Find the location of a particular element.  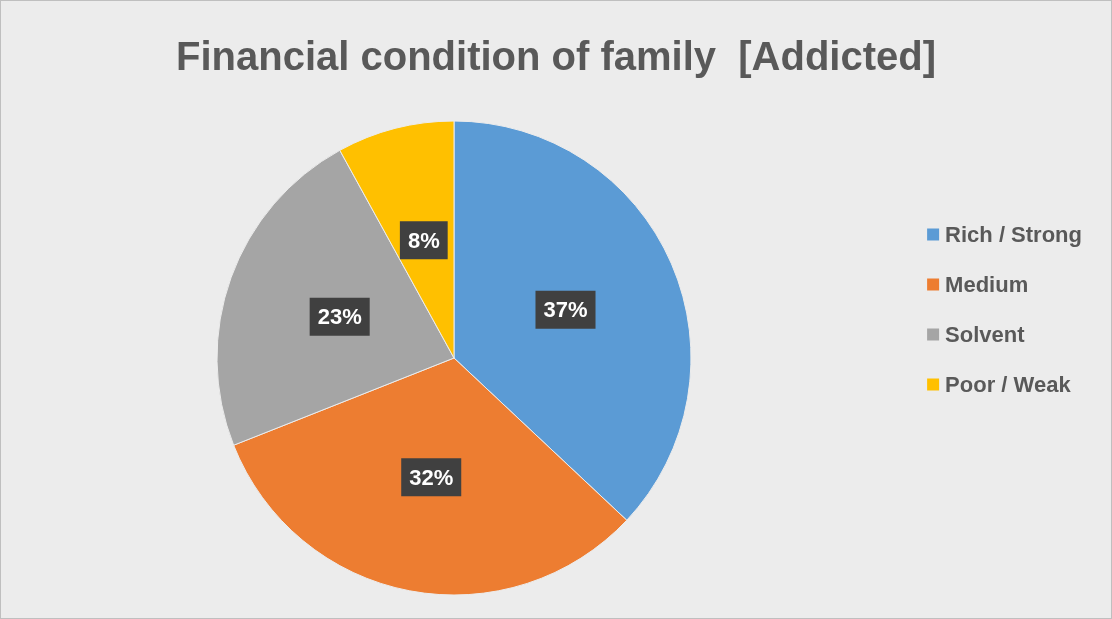

data-label: 23% is located at coordinates (339, 317).